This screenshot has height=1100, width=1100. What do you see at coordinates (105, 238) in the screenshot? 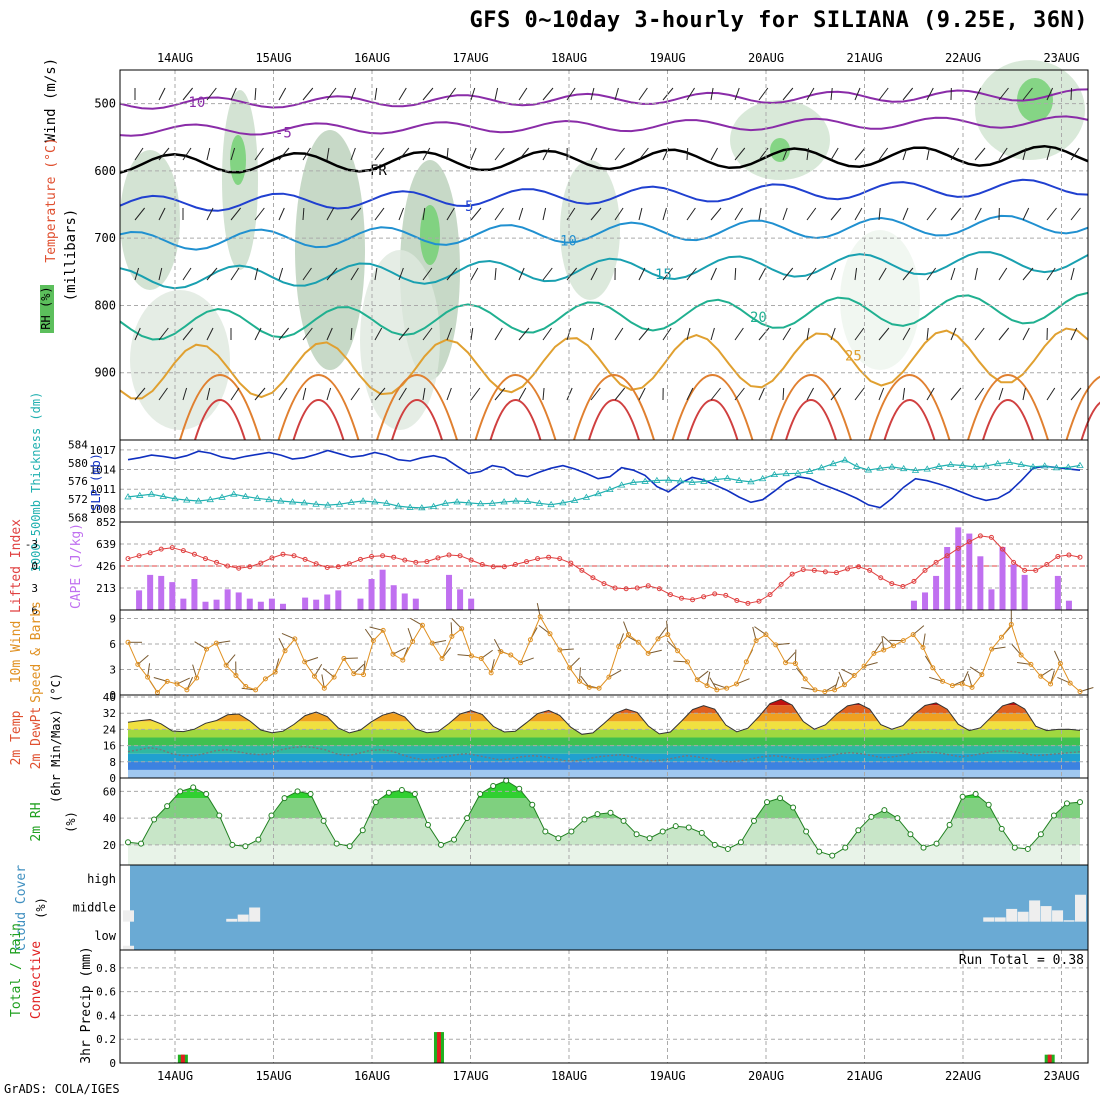
I see `pressure-tick: 700` at bounding box center [105, 238].